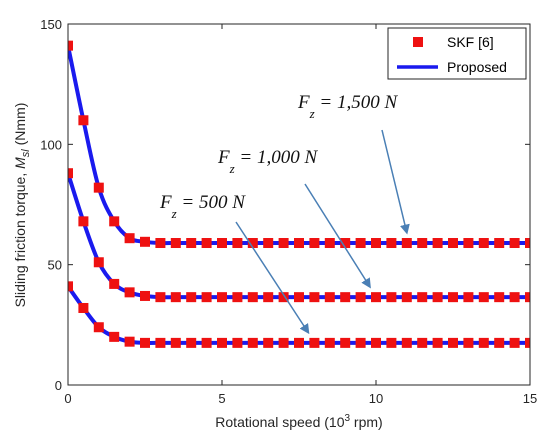 This screenshot has width=555, height=440. I want to click on y-tick-label: 50, so click(55, 265).